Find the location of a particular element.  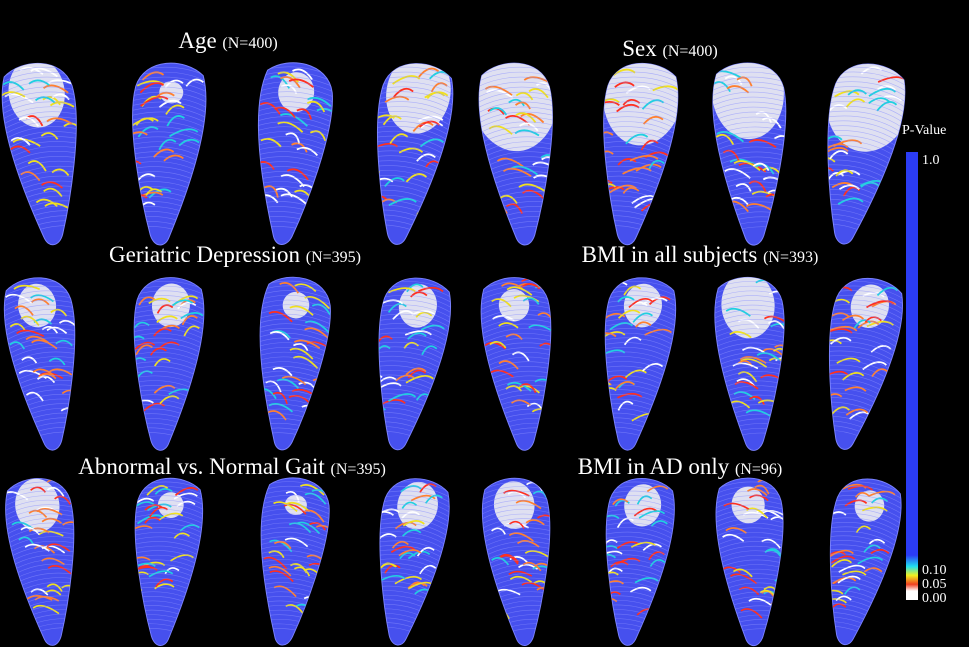

colorbar is located at coordinates (912, 376).